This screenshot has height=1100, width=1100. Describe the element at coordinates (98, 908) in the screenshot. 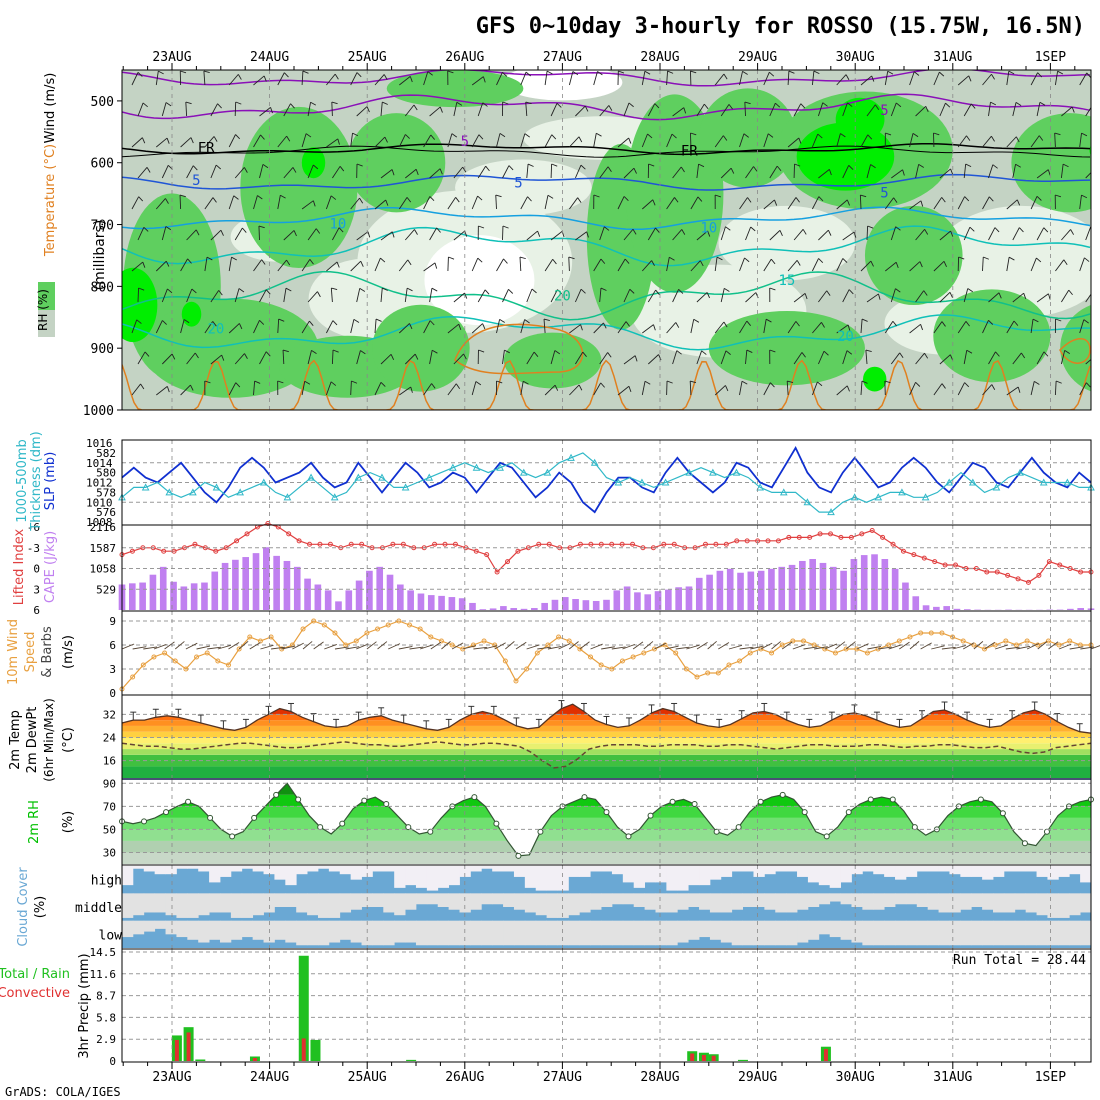

I see `cloud-row-label: middle` at that location.